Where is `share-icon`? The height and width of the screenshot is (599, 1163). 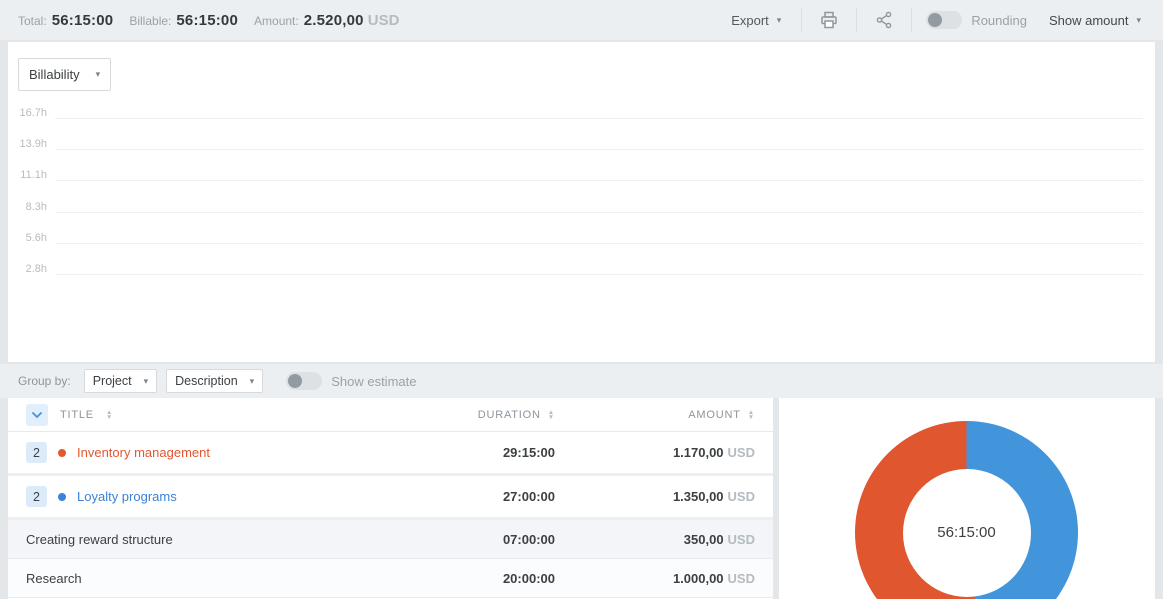
share-icon is located at coordinates (884, 20).